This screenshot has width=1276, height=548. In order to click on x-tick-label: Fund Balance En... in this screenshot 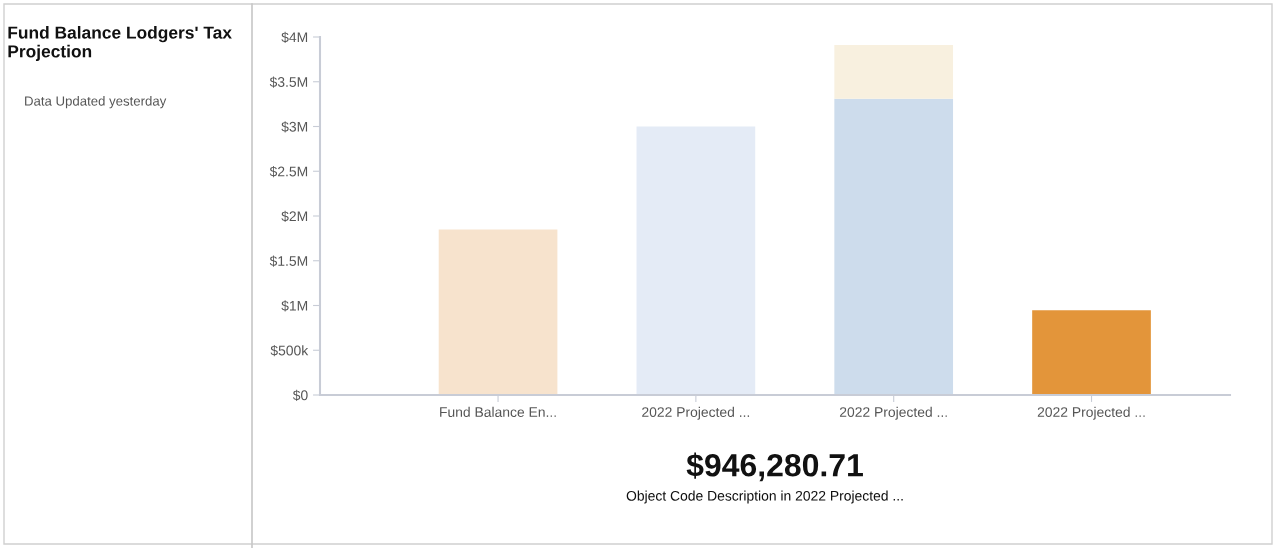, I will do `click(498, 412)`.